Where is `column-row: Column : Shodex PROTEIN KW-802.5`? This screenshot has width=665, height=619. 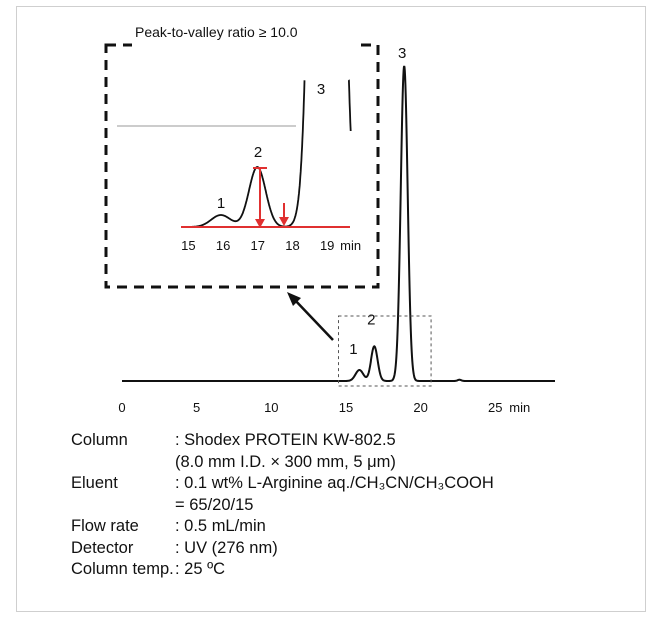
column-row: Column : Shodex PROTEIN KW-802.5 is located at coordinates (282, 441).